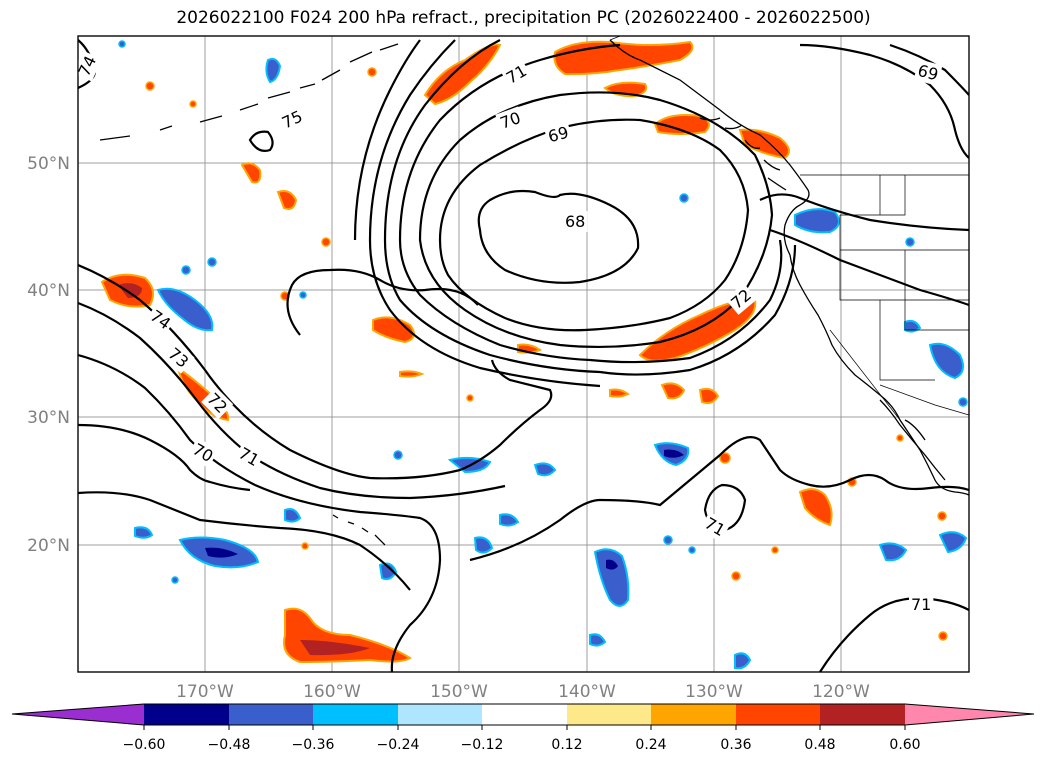  I want to click on contour-71-se, so click(894, 634).